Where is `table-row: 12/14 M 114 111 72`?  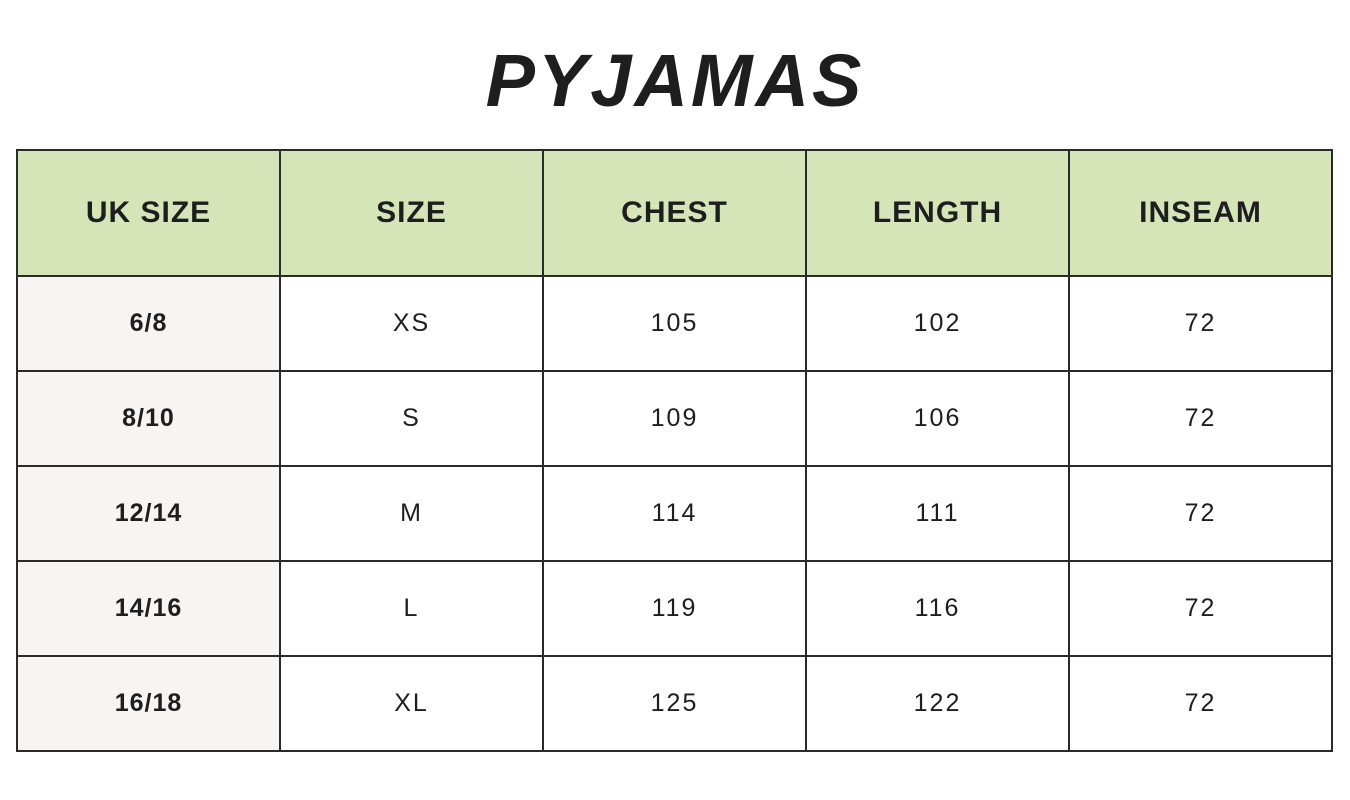
table-row: 12/14 M 114 111 72 is located at coordinates (674, 513).